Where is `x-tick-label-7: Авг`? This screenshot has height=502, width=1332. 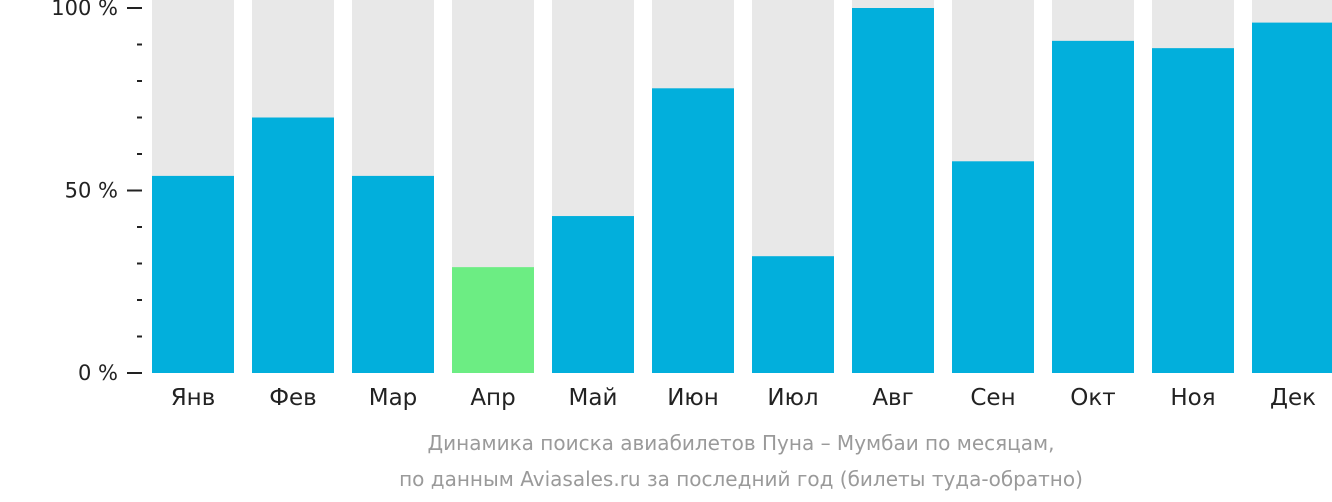
x-tick-label-7: Авг is located at coordinates (892, 398).